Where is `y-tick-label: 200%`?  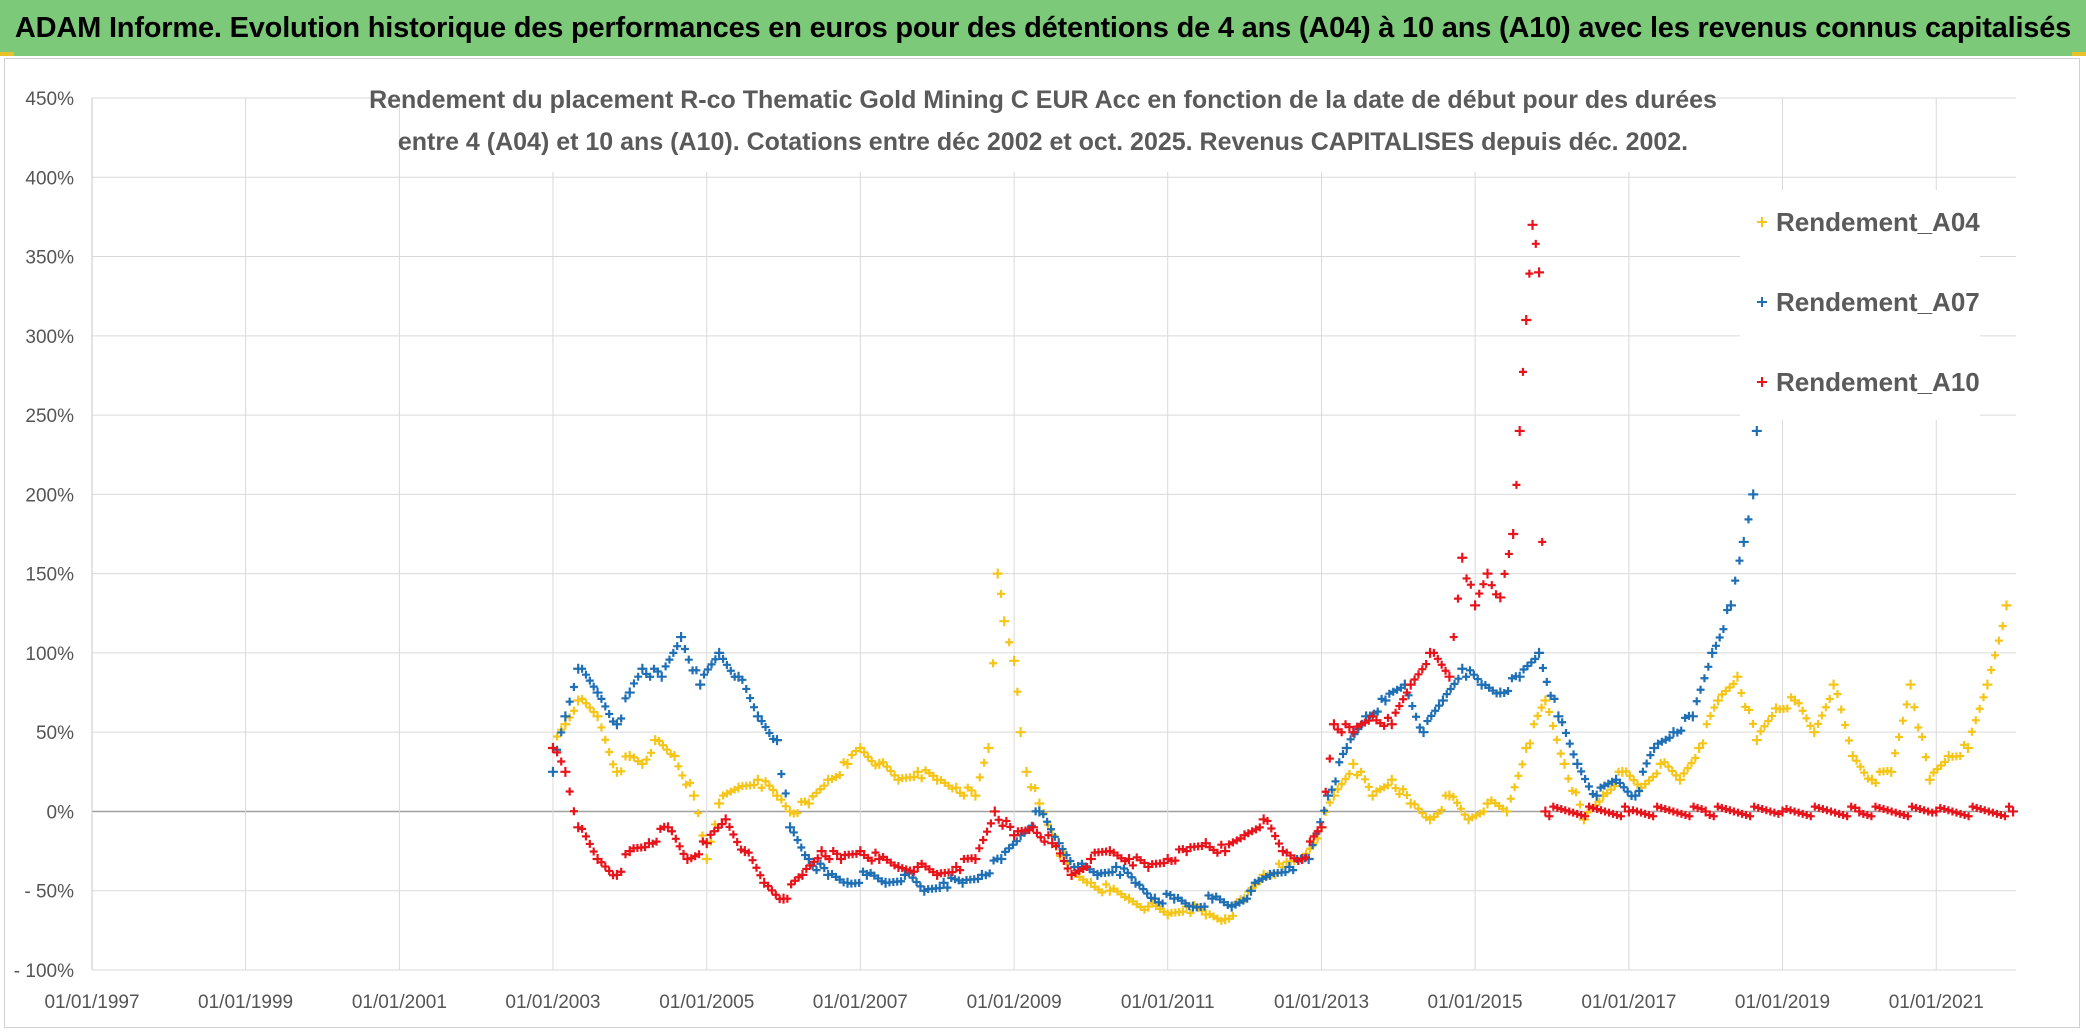 y-tick-label: 200% is located at coordinates (49, 495).